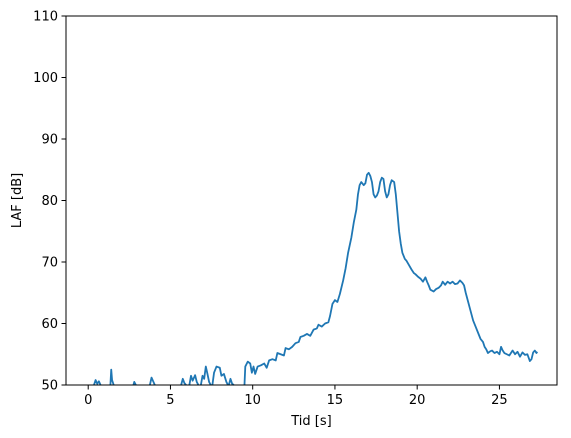  Describe the element at coordinates (252, 400) in the screenshot. I see `x-tick-label: 10` at that location.